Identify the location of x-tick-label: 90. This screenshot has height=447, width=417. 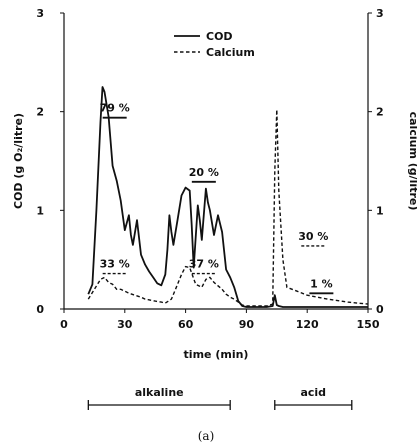
(247, 324).